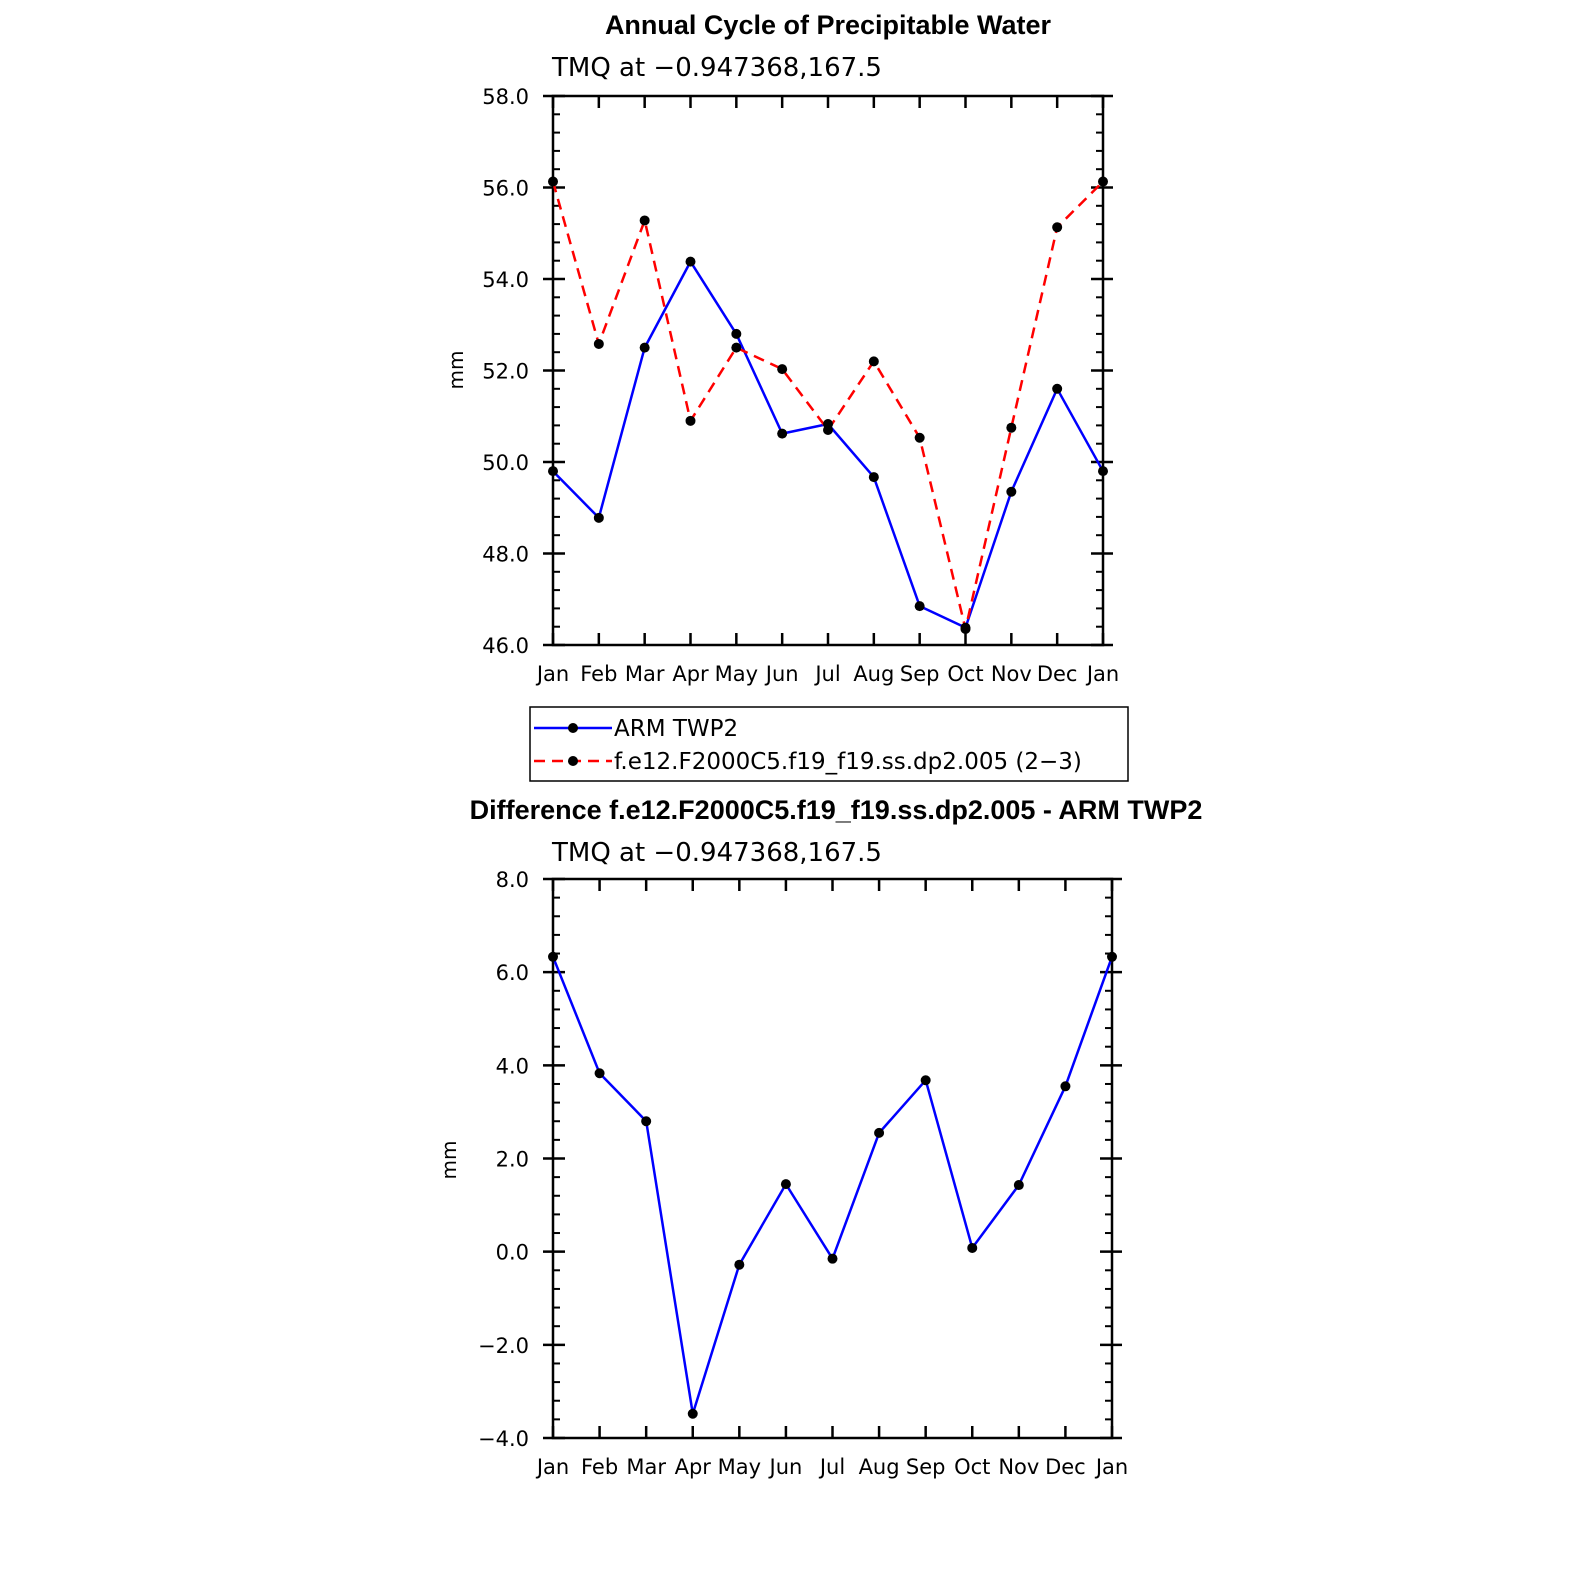 Image resolution: width=1575 pixels, height=1575 pixels. Describe the element at coordinates (676, 729) in the screenshot. I see `legend-label-arm: ARM TWP2` at that location.